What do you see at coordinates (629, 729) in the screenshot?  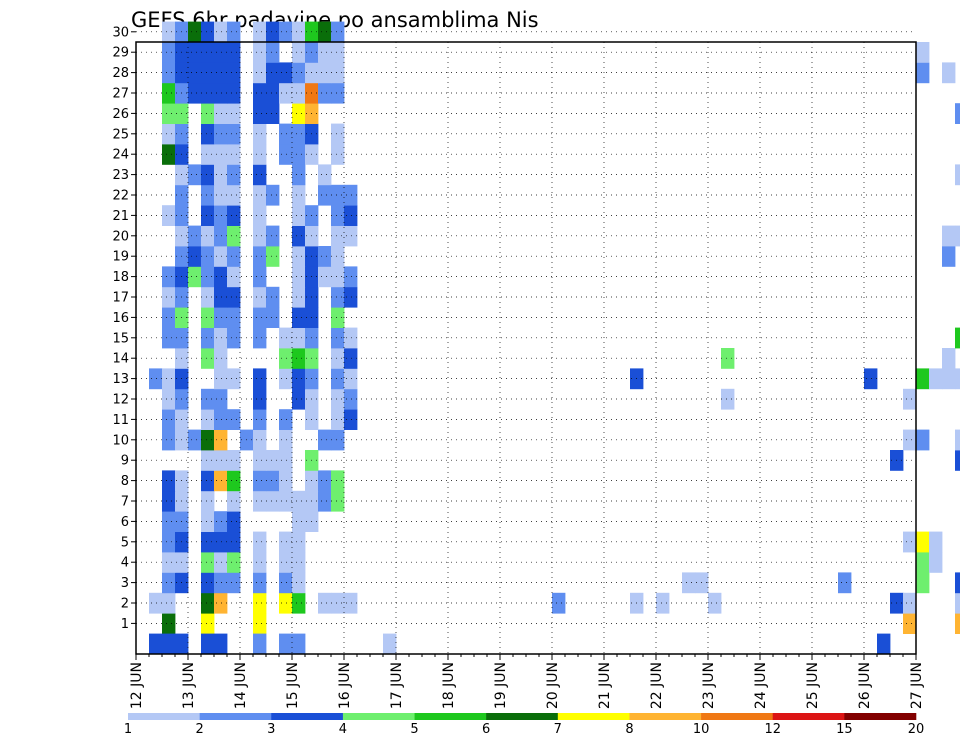 I see `colorbar-tick-label: 8` at bounding box center [629, 729].